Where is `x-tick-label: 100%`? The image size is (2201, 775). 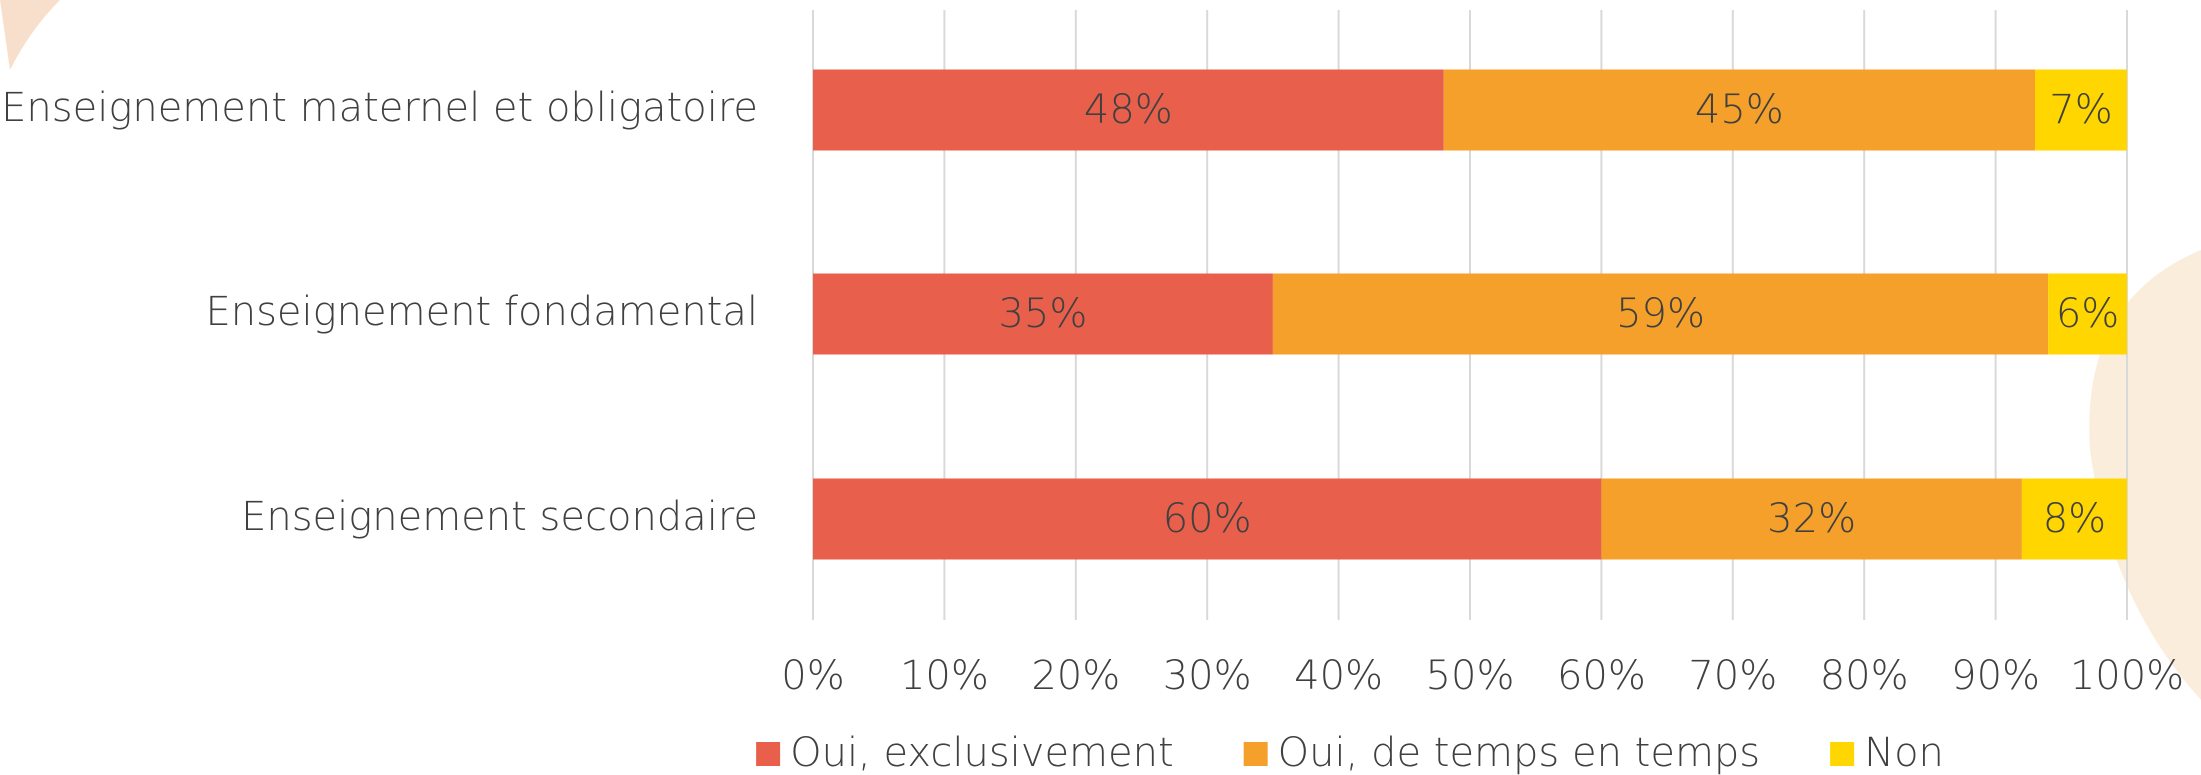
x-tick-label: 100% is located at coordinates (2127, 676).